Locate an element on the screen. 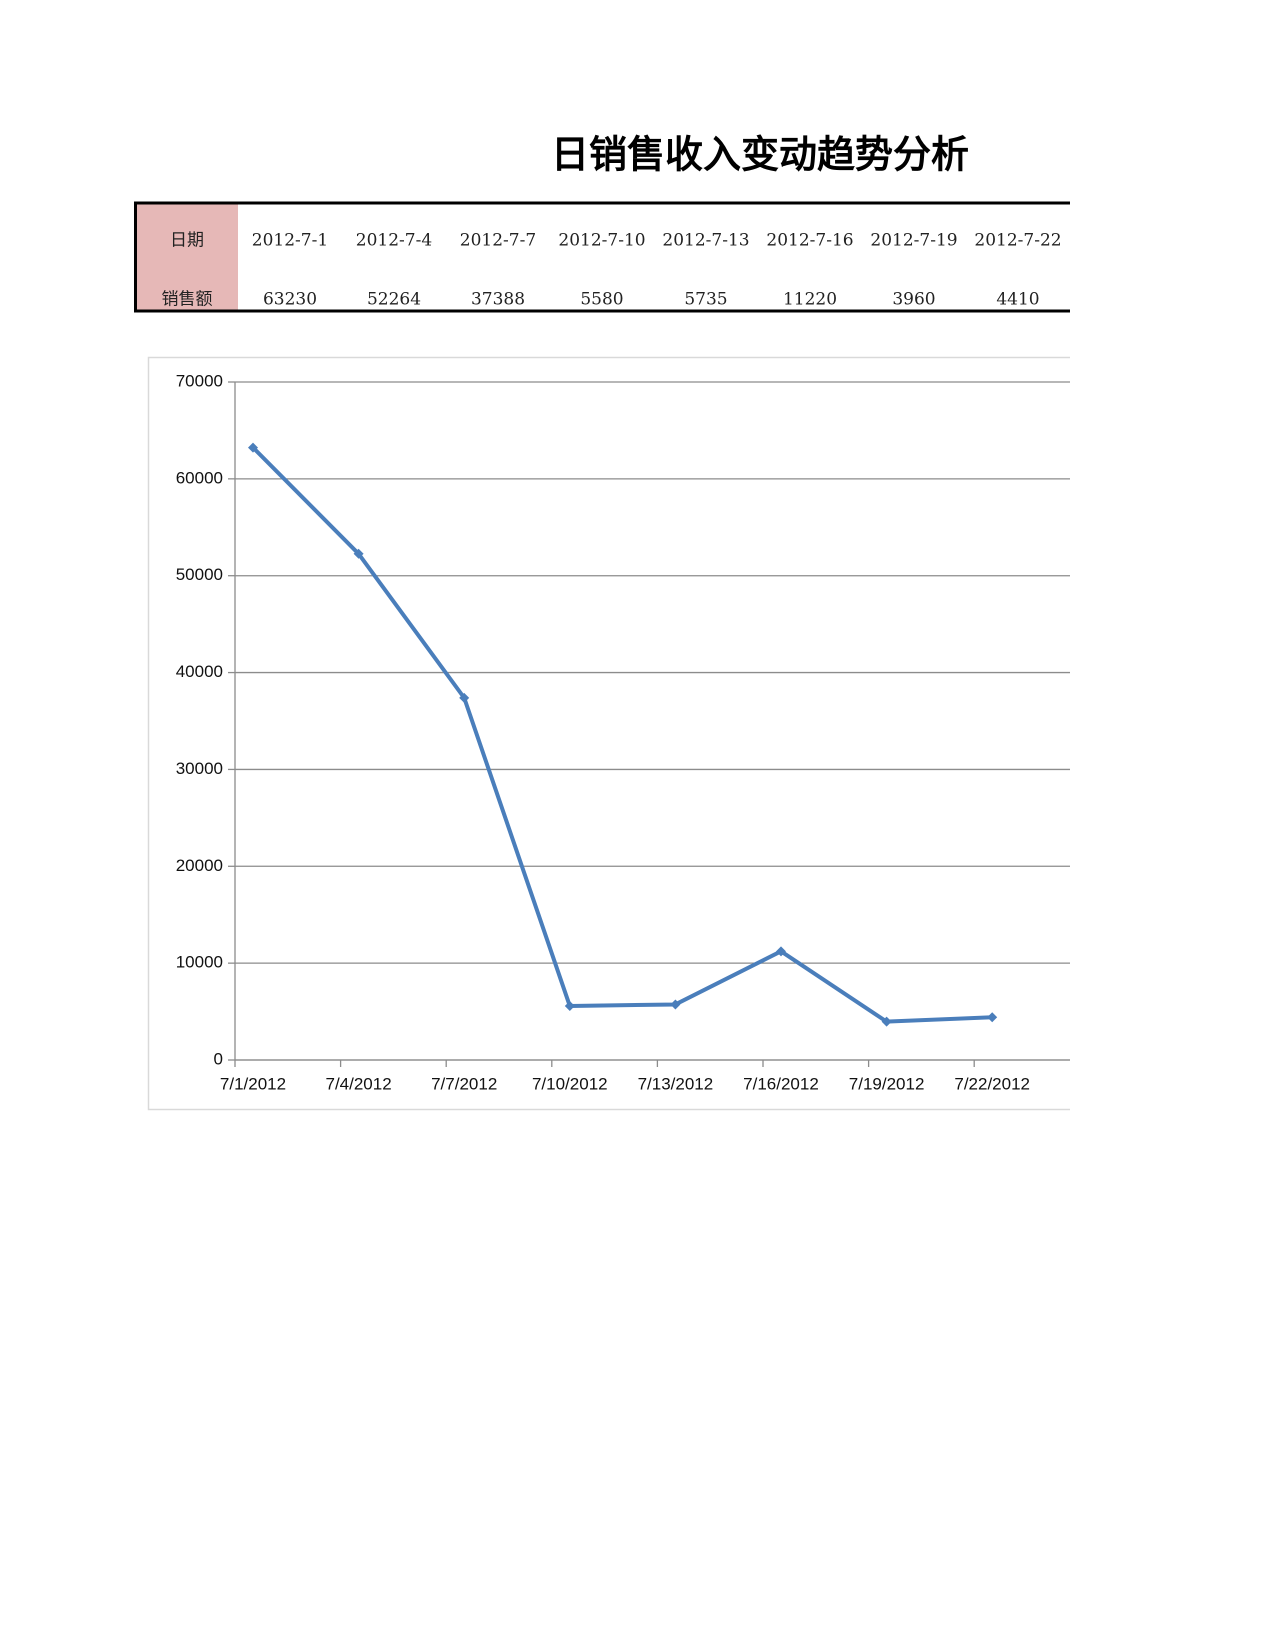  table-cell: 3960 is located at coordinates (913, 300).